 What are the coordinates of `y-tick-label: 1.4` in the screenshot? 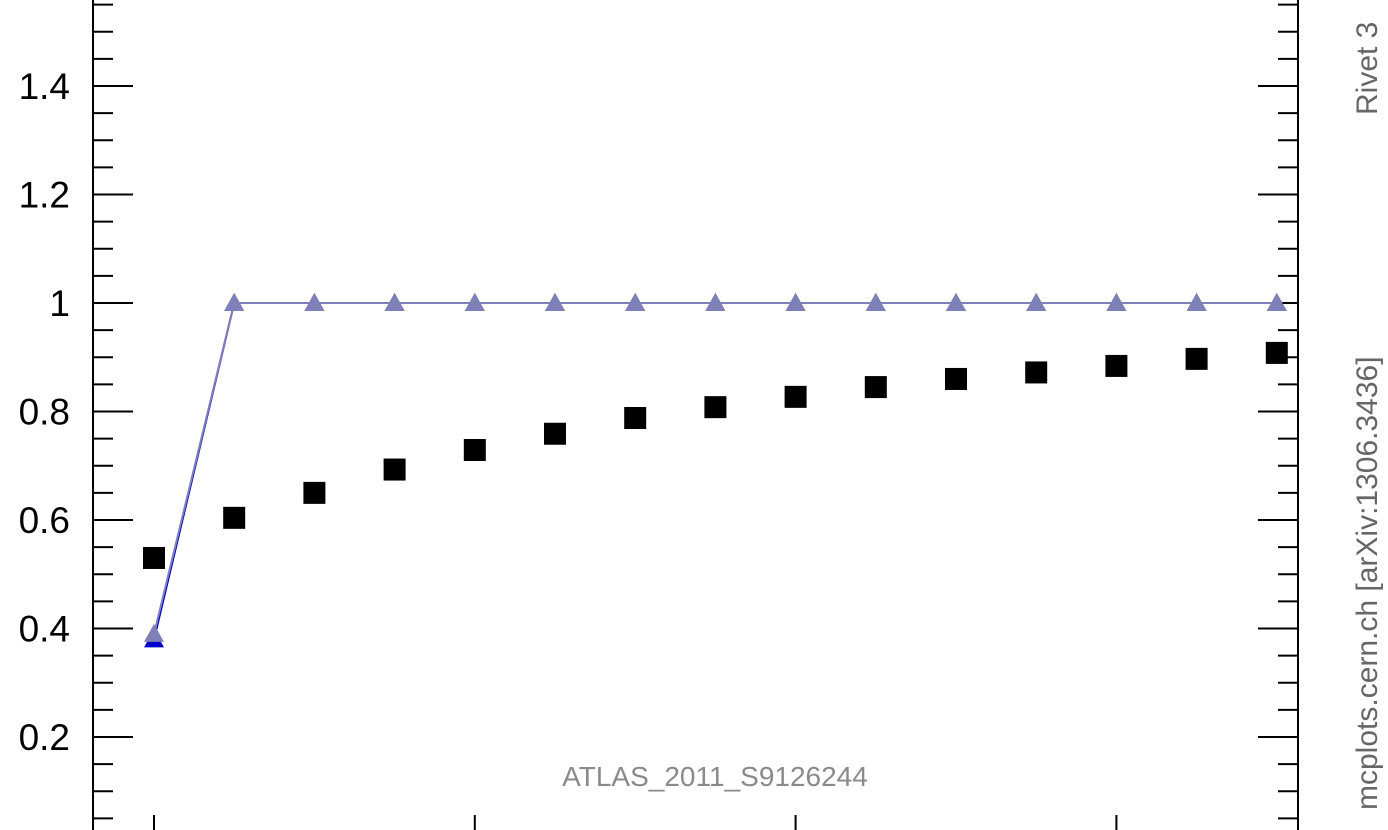 It's located at (44, 86).